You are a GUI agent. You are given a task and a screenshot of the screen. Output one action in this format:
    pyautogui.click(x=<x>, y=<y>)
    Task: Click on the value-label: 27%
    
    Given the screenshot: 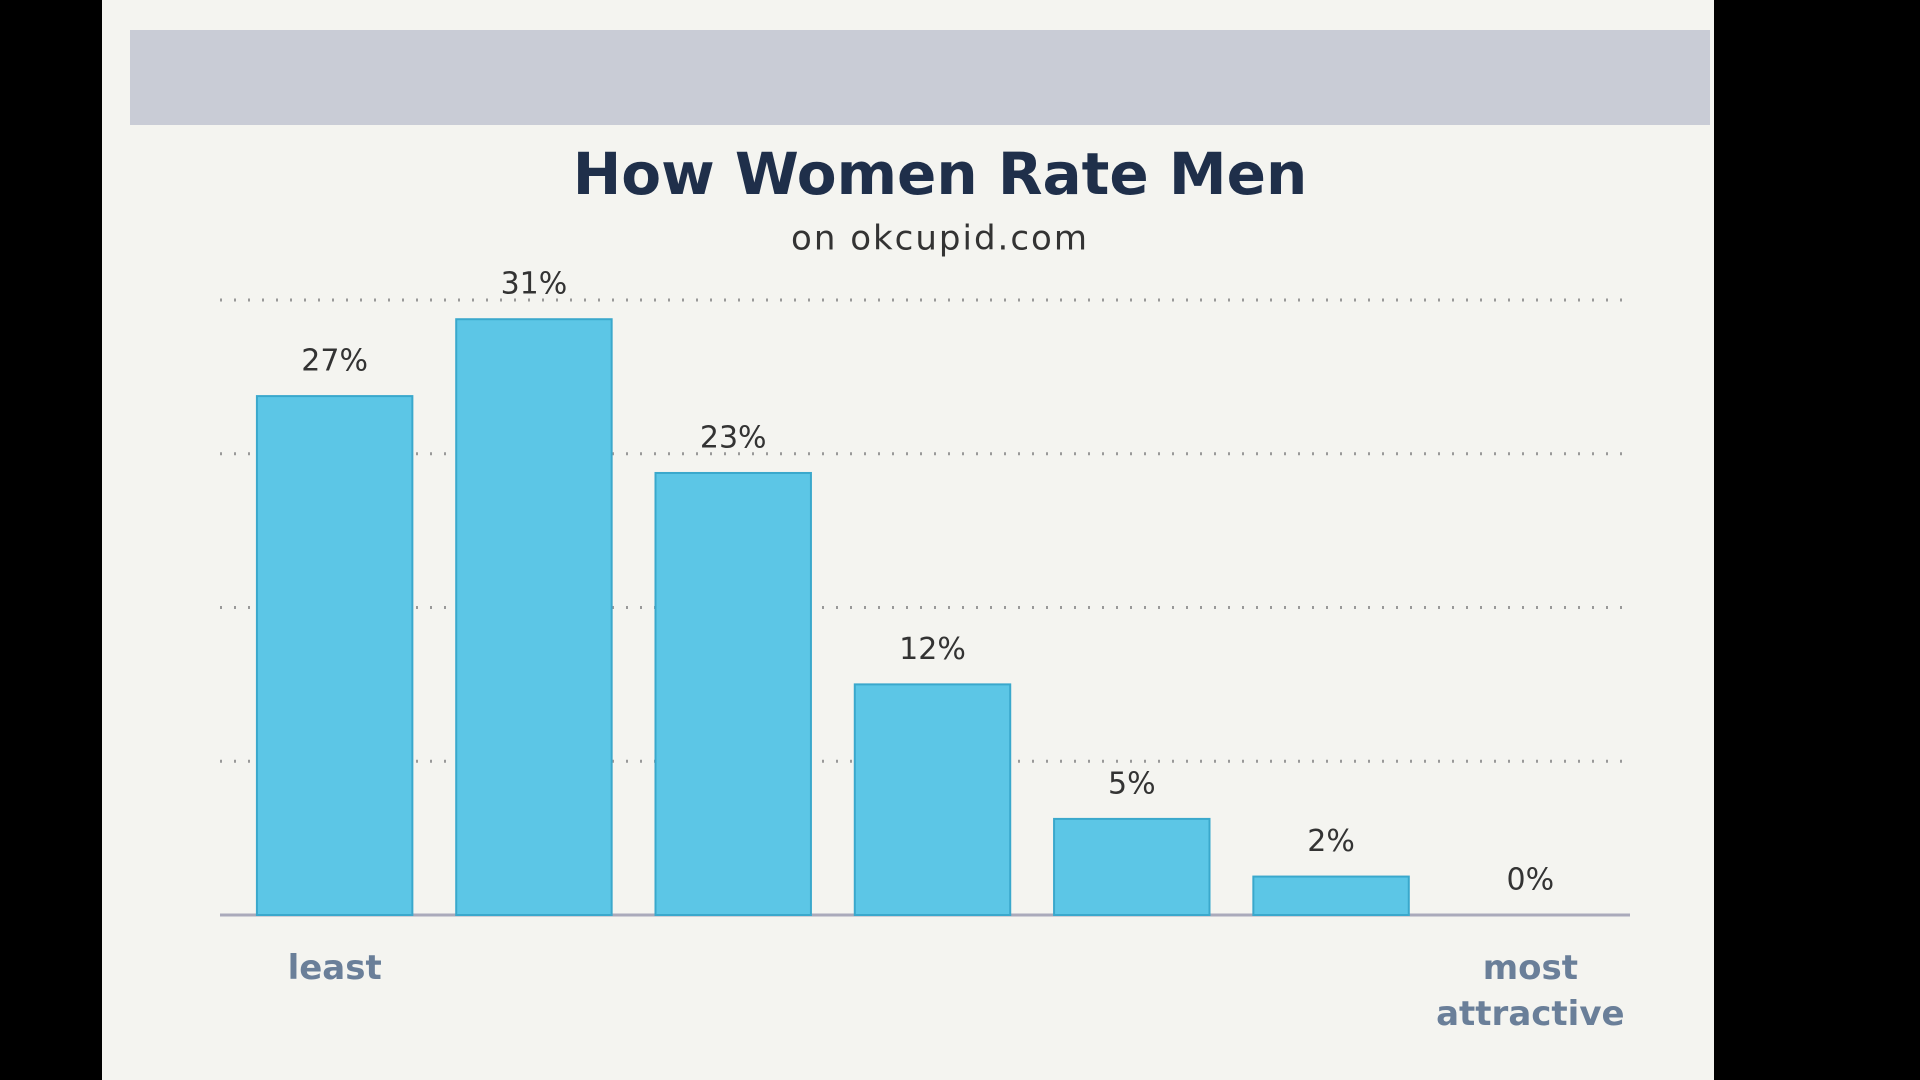 What is the action you would take?
    pyautogui.click(x=334, y=361)
    